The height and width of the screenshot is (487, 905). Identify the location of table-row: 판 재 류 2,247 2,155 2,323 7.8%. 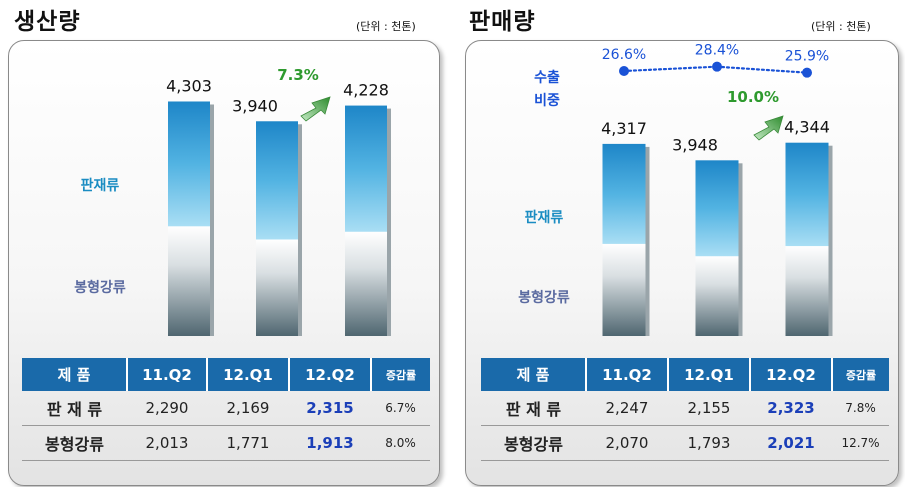
(685, 408).